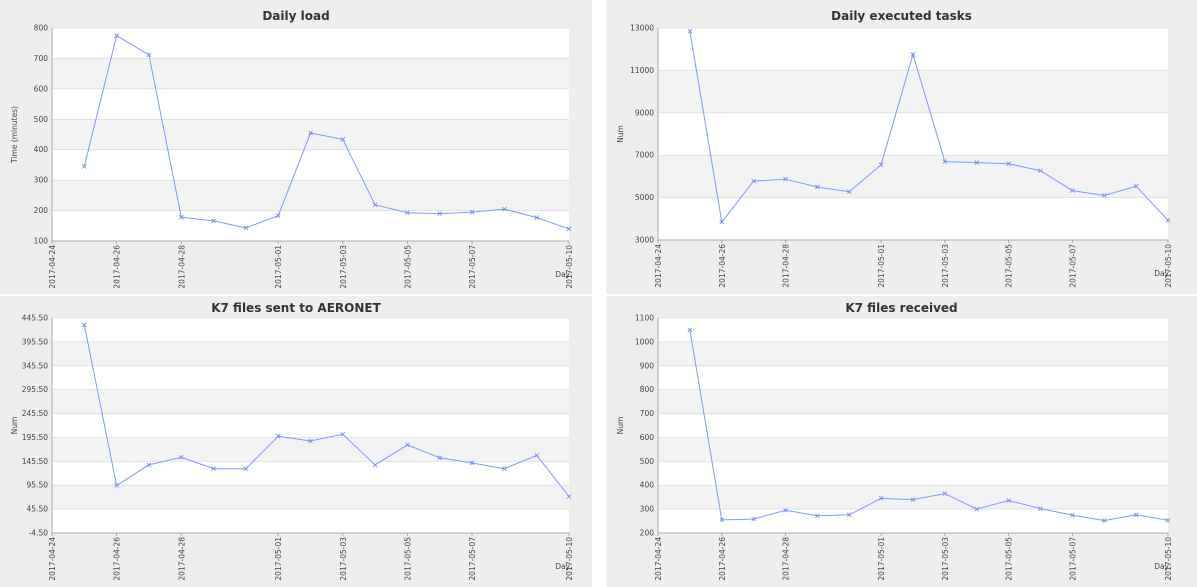 The image size is (1197, 587). I want to click on y-tick-label: 9000, so click(644, 112).